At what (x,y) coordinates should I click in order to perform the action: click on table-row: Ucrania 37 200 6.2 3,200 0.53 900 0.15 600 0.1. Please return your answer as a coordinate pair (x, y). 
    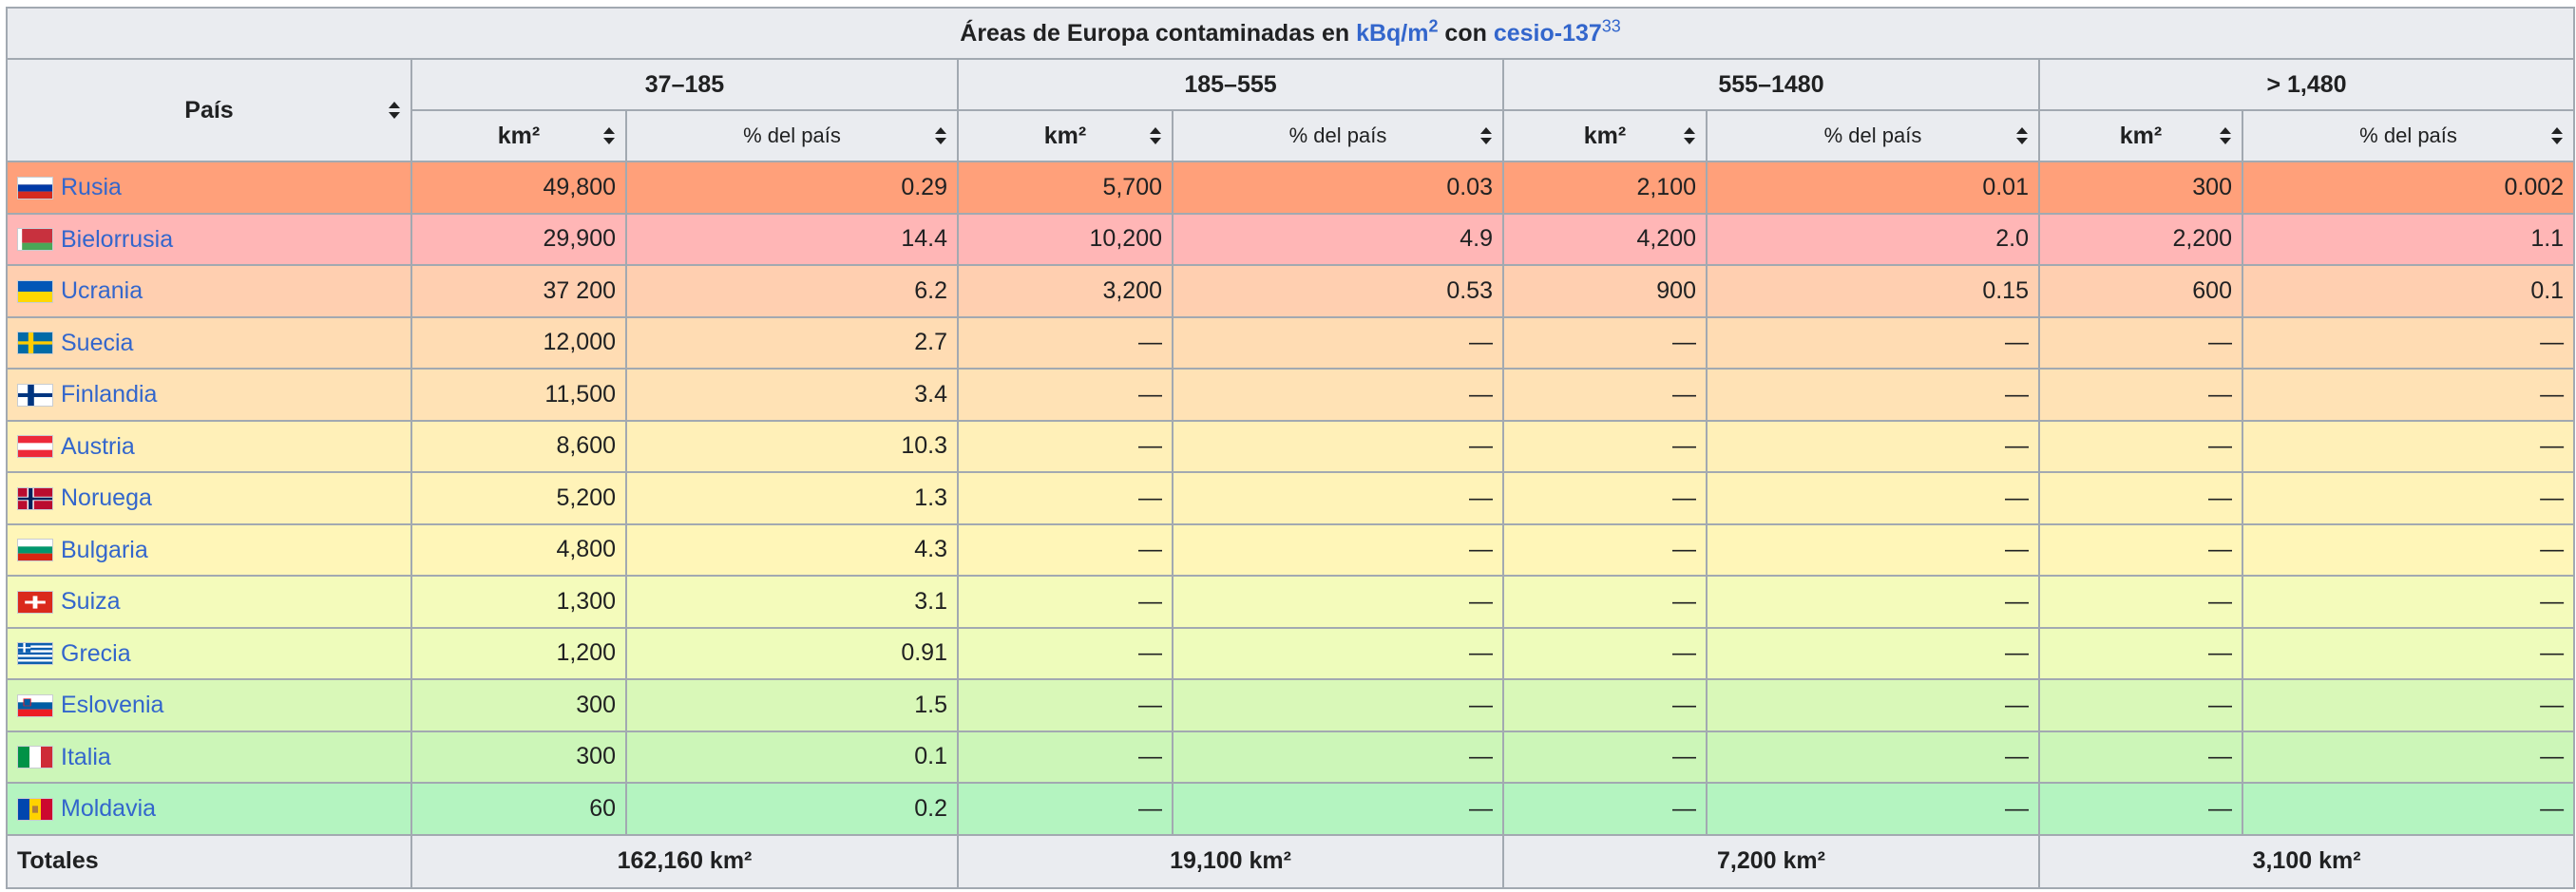
    Looking at the image, I should click on (1291, 291).